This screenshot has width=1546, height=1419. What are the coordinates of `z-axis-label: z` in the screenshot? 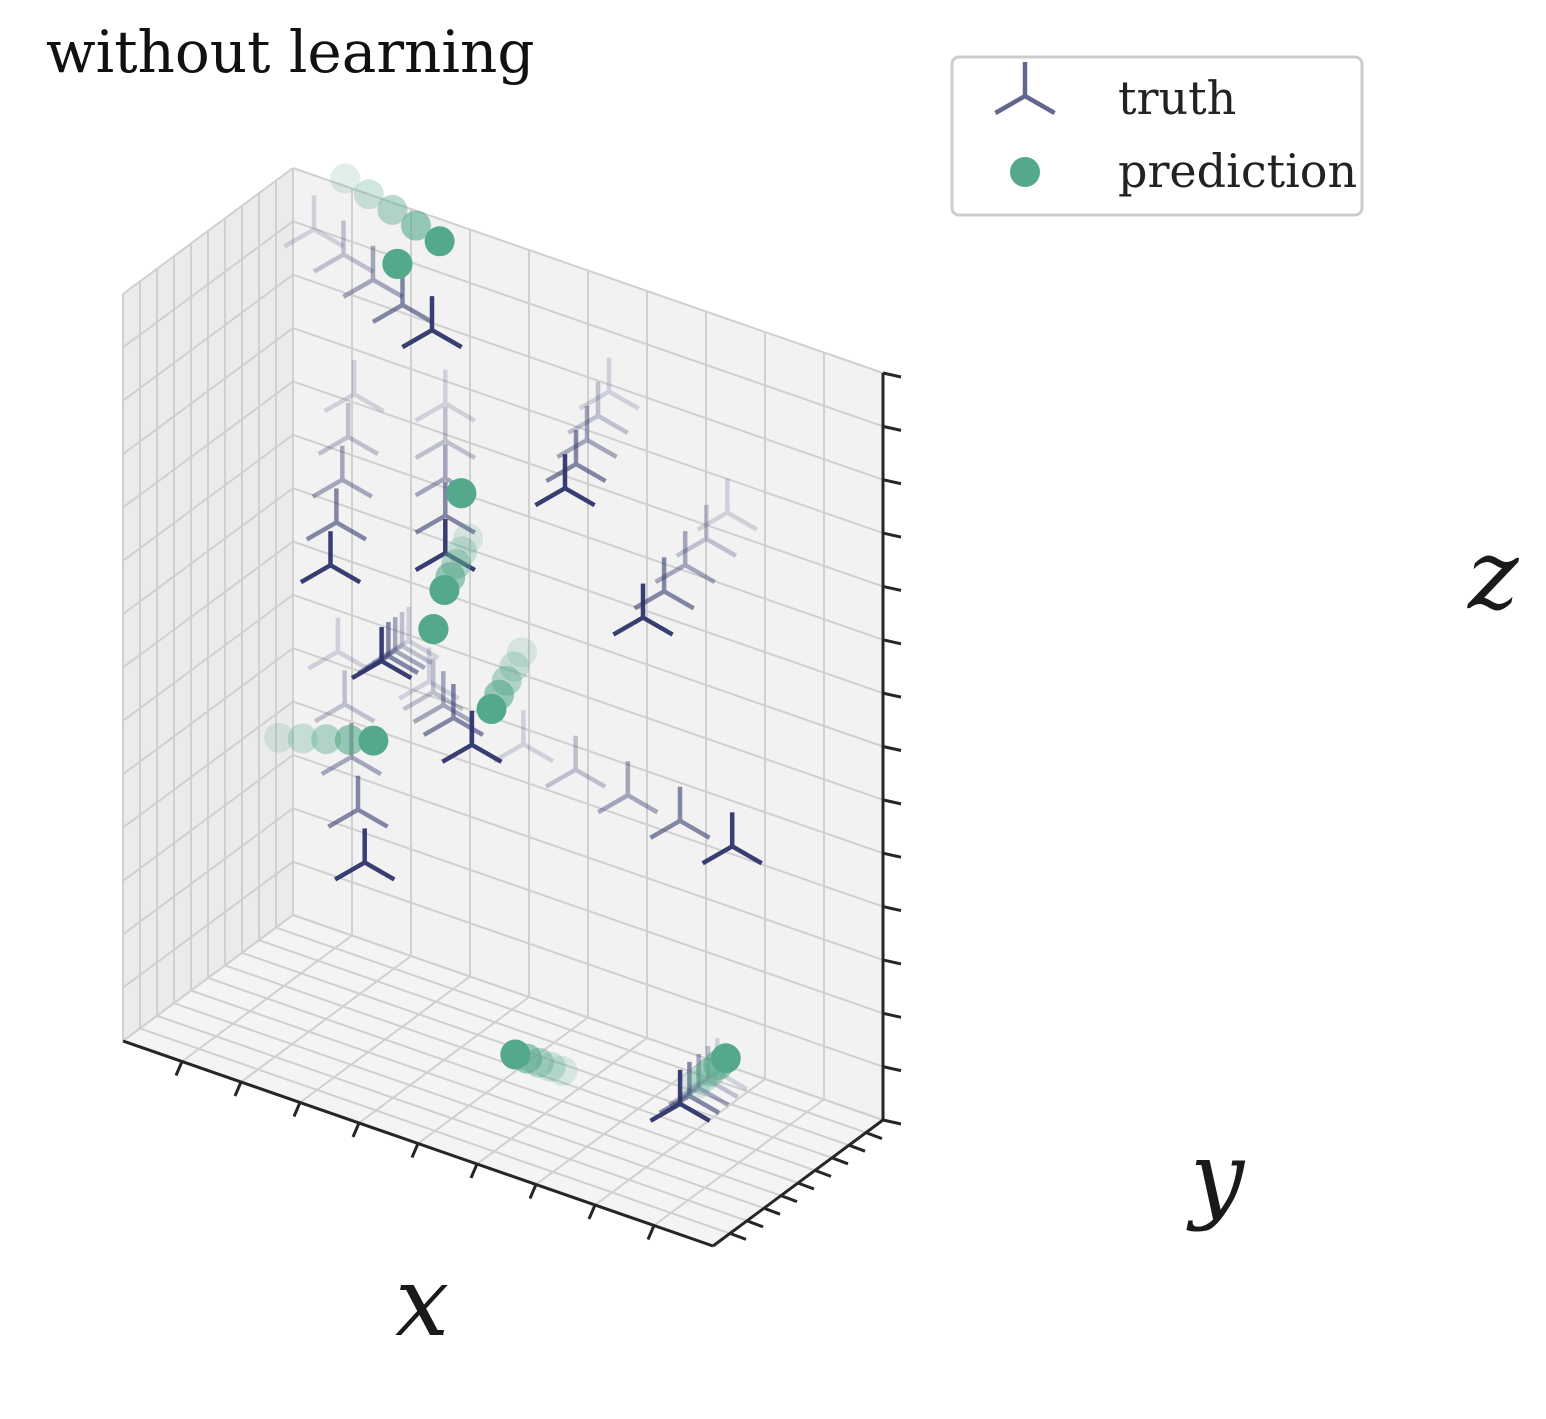 It's located at (1493, 575).